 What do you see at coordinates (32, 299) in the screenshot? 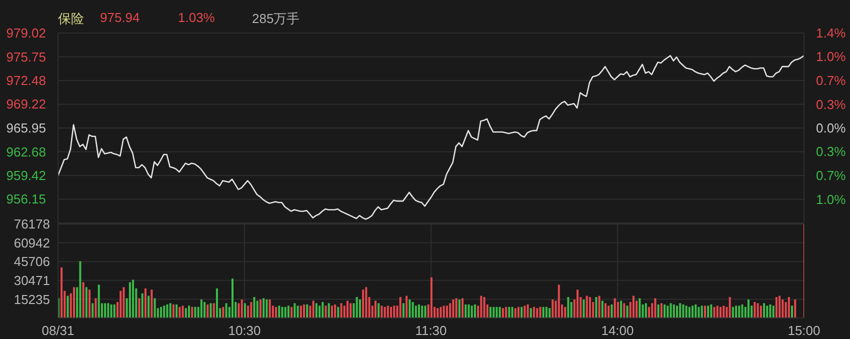
I see `y-tick-label: 15235` at bounding box center [32, 299].